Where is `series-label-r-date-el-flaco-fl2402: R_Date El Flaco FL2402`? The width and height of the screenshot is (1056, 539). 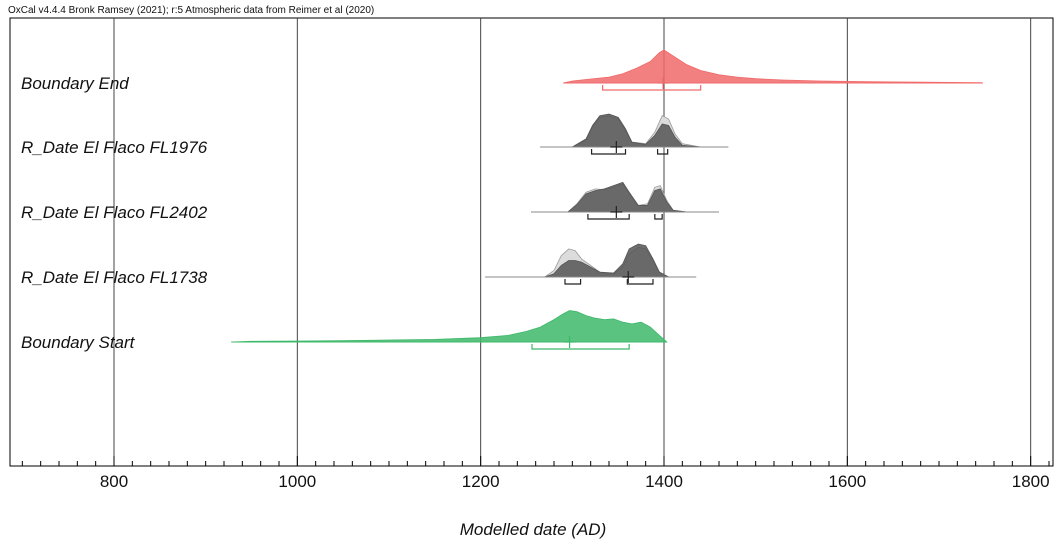
series-label-r-date-el-flaco-fl2402: R_Date El Flaco FL2402 is located at coordinates (114, 212).